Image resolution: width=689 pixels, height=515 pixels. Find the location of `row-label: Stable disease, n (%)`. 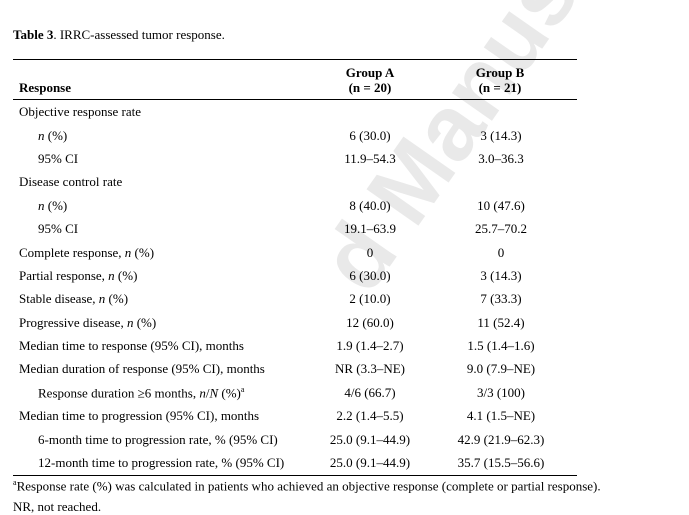

row-label: Stable disease, n (%) is located at coordinates (74, 298).